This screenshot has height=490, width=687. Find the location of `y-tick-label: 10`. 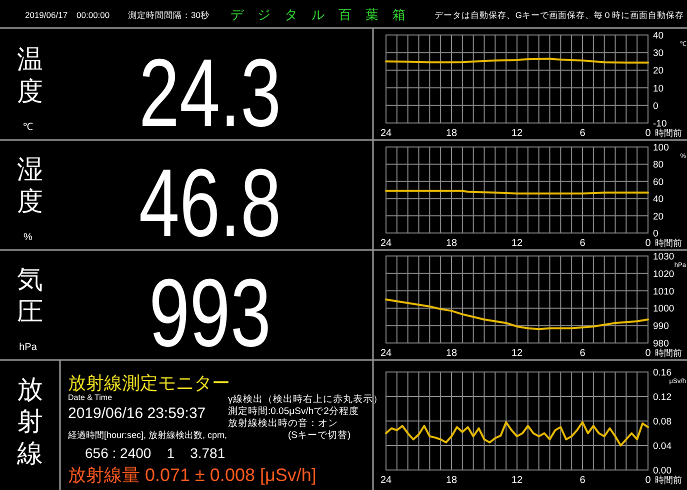

y-tick-label: 10 is located at coordinates (658, 88).